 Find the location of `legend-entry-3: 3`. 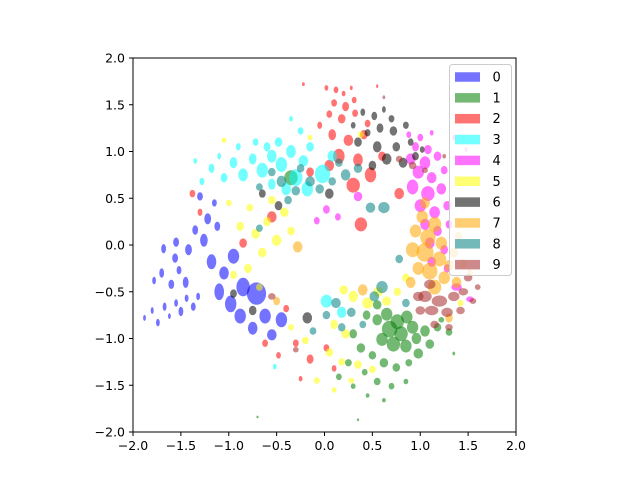

legend-entry-3: 3 is located at coordinates (478, 140).